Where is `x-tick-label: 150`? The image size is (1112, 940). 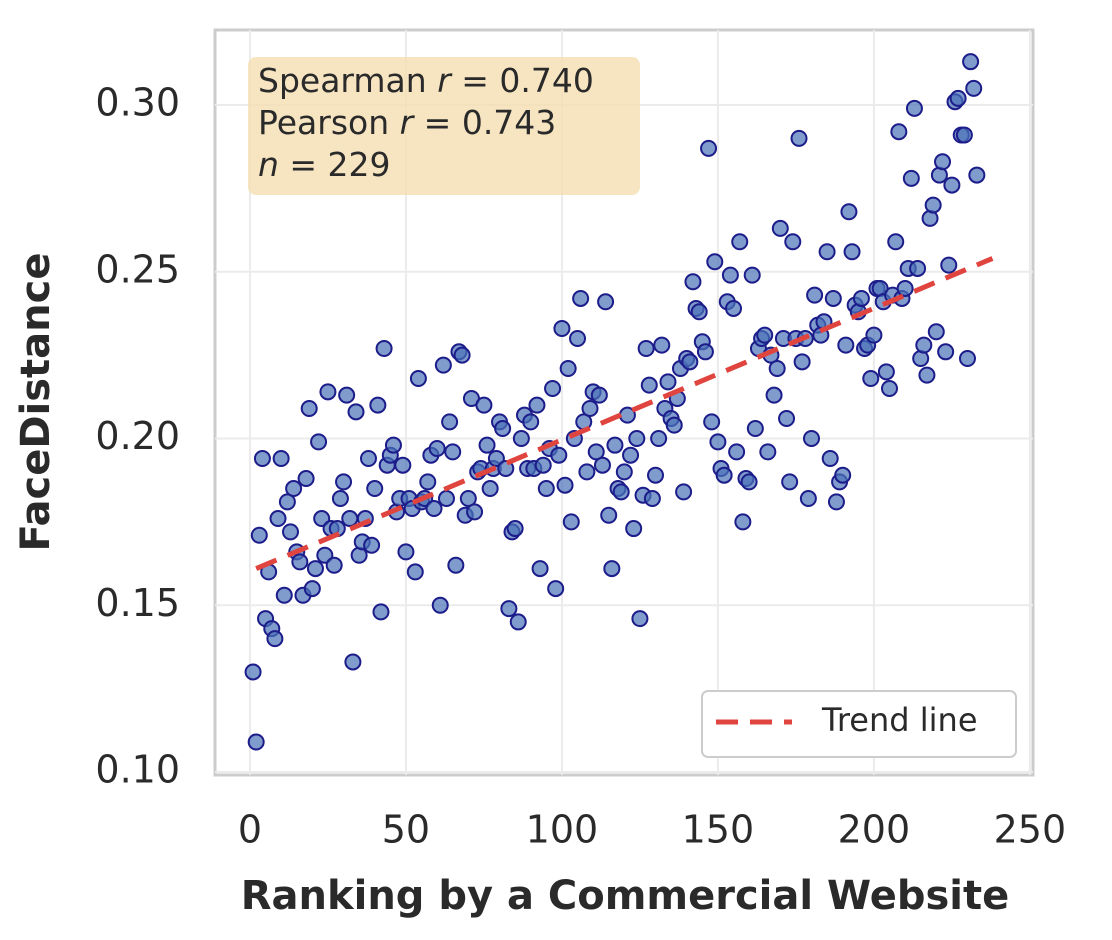 x-tick-label: 150 is located at coordinates (718, 830).